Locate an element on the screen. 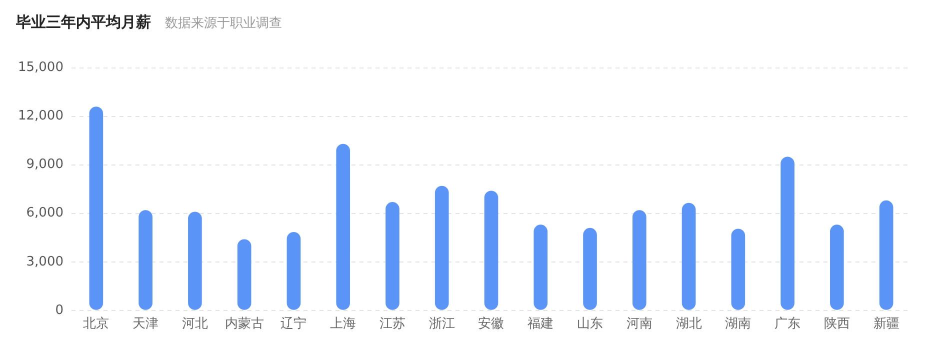  x-tick-label: 河南 is located at coordinates (639, 324).